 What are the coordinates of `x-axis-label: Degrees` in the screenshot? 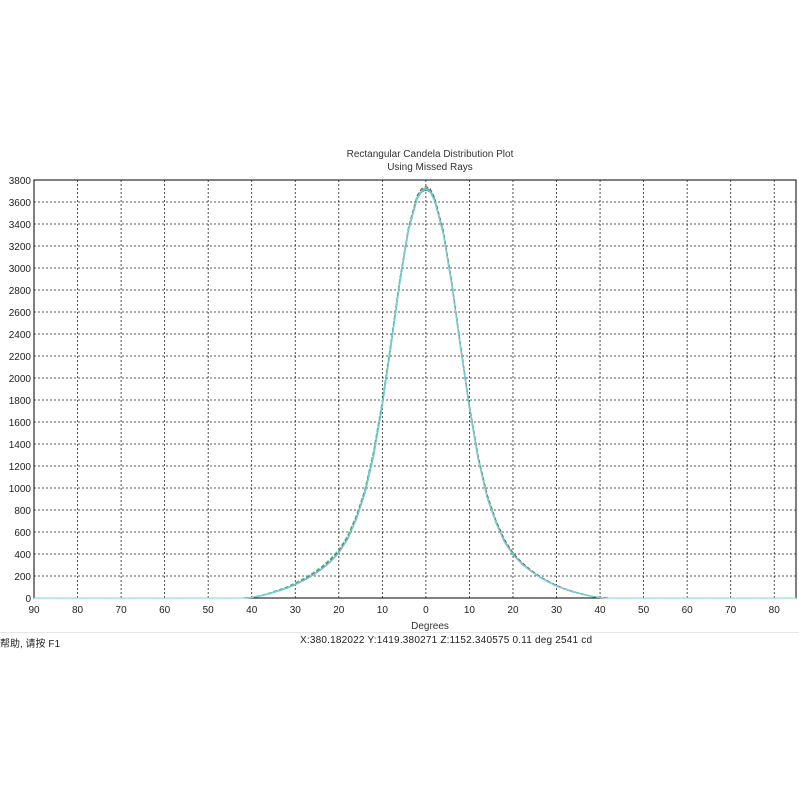 It's located at (430, 626).